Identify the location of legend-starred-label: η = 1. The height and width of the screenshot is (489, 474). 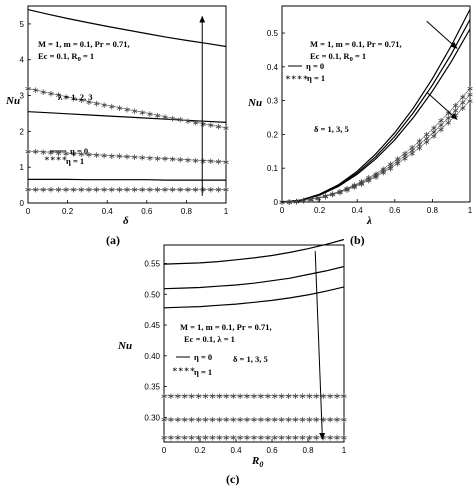
(75, 161).